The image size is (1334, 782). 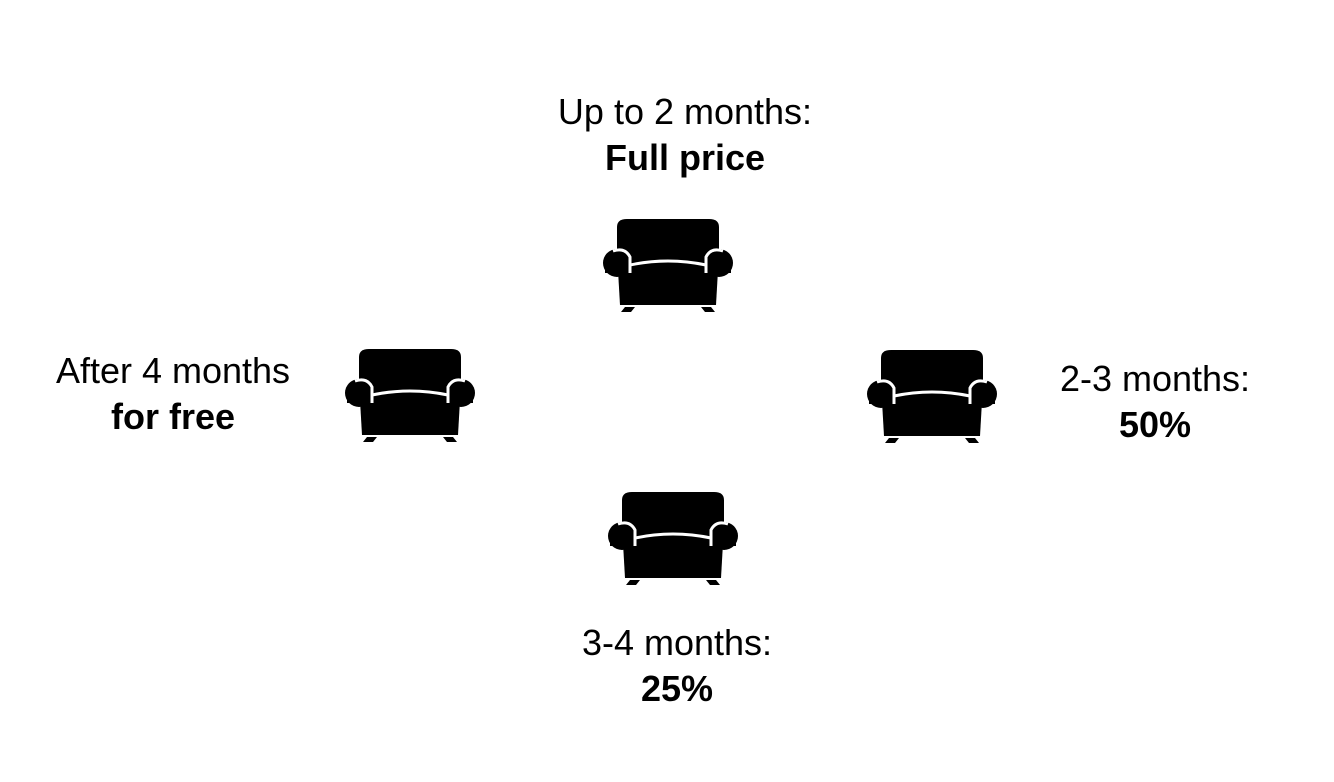 What do you see at coordinates (173, 370) in the screenshot?
I see `stage-period: After 4 months` at bounding box center [173, 370].